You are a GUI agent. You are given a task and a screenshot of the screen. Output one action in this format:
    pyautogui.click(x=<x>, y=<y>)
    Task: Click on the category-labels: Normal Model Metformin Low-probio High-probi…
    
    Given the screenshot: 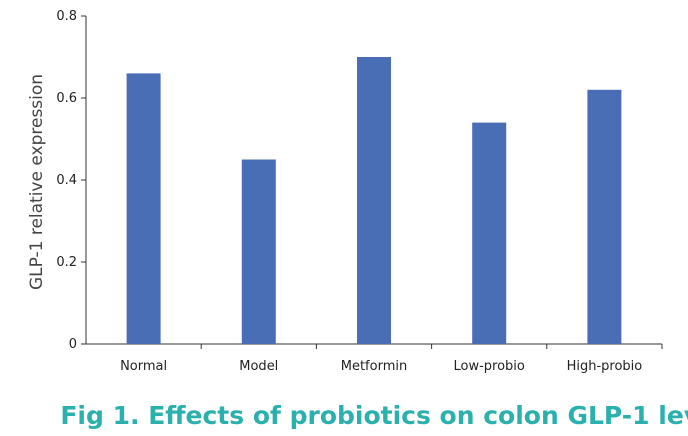 What is the action you would take?
    pyautogui.click(x=381, y=366)
    